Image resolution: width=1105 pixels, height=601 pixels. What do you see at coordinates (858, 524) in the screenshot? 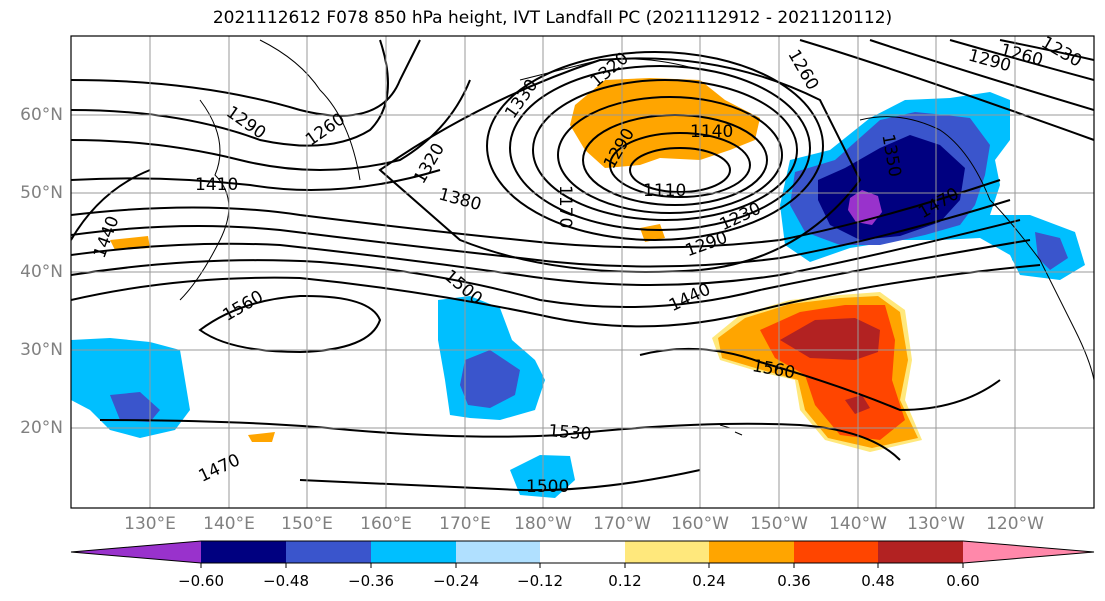
I see `lon-label: 140°W` at bounding box center [858, 524].